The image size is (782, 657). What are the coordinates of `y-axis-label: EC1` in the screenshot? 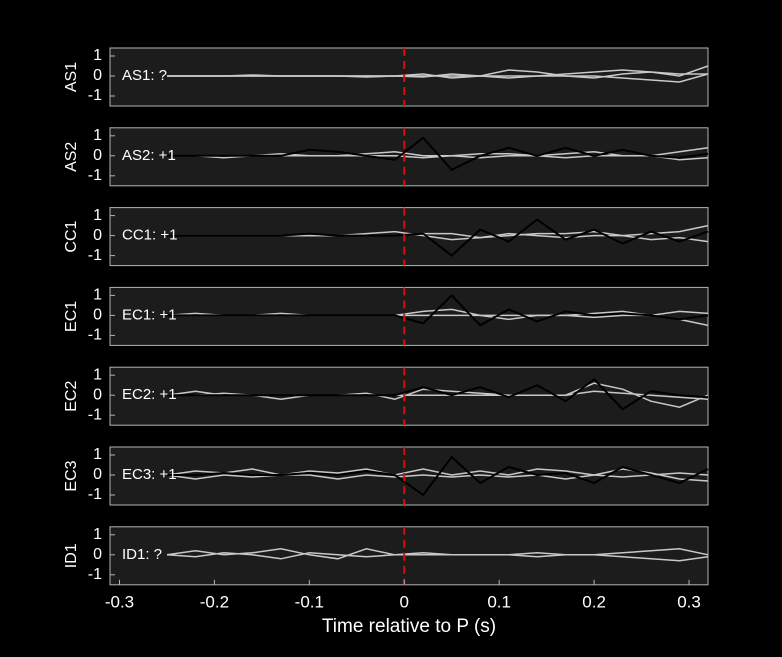 It's located at (71, 316).